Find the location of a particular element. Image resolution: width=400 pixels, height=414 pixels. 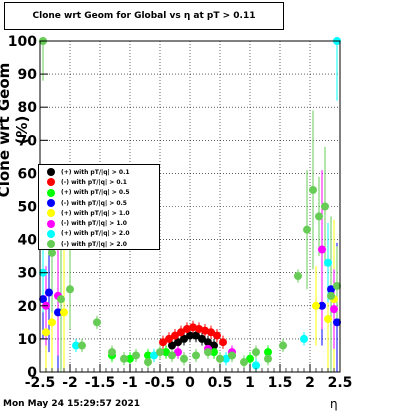

legend-entry: (+) with pT/|q| > 1.0 is located at coordinates (99, 213).